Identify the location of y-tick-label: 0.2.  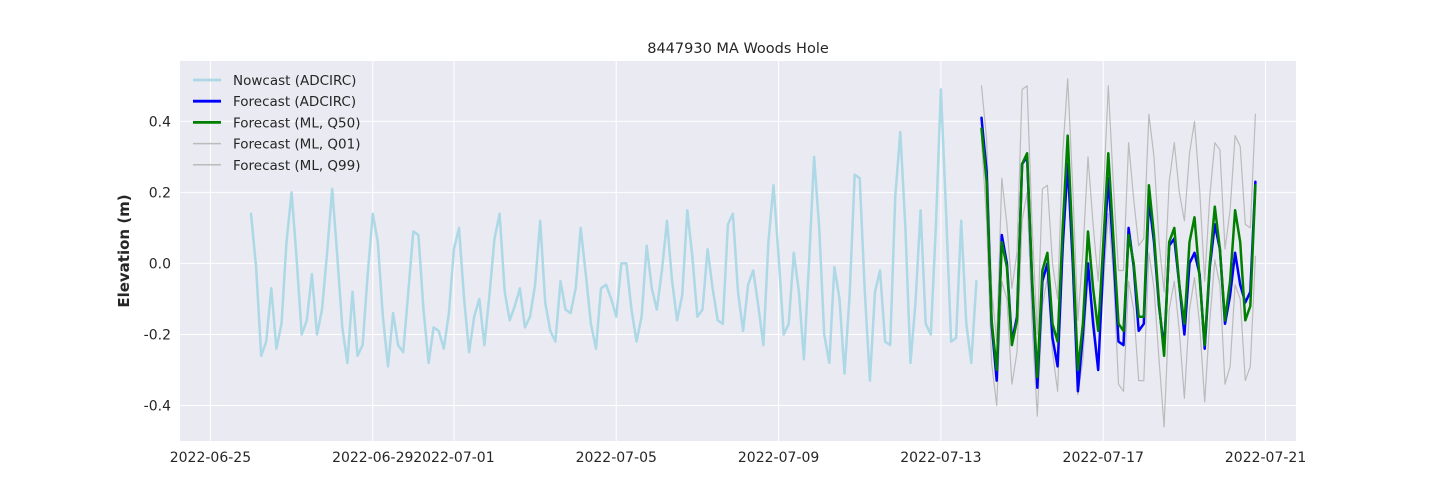
(160, 193).